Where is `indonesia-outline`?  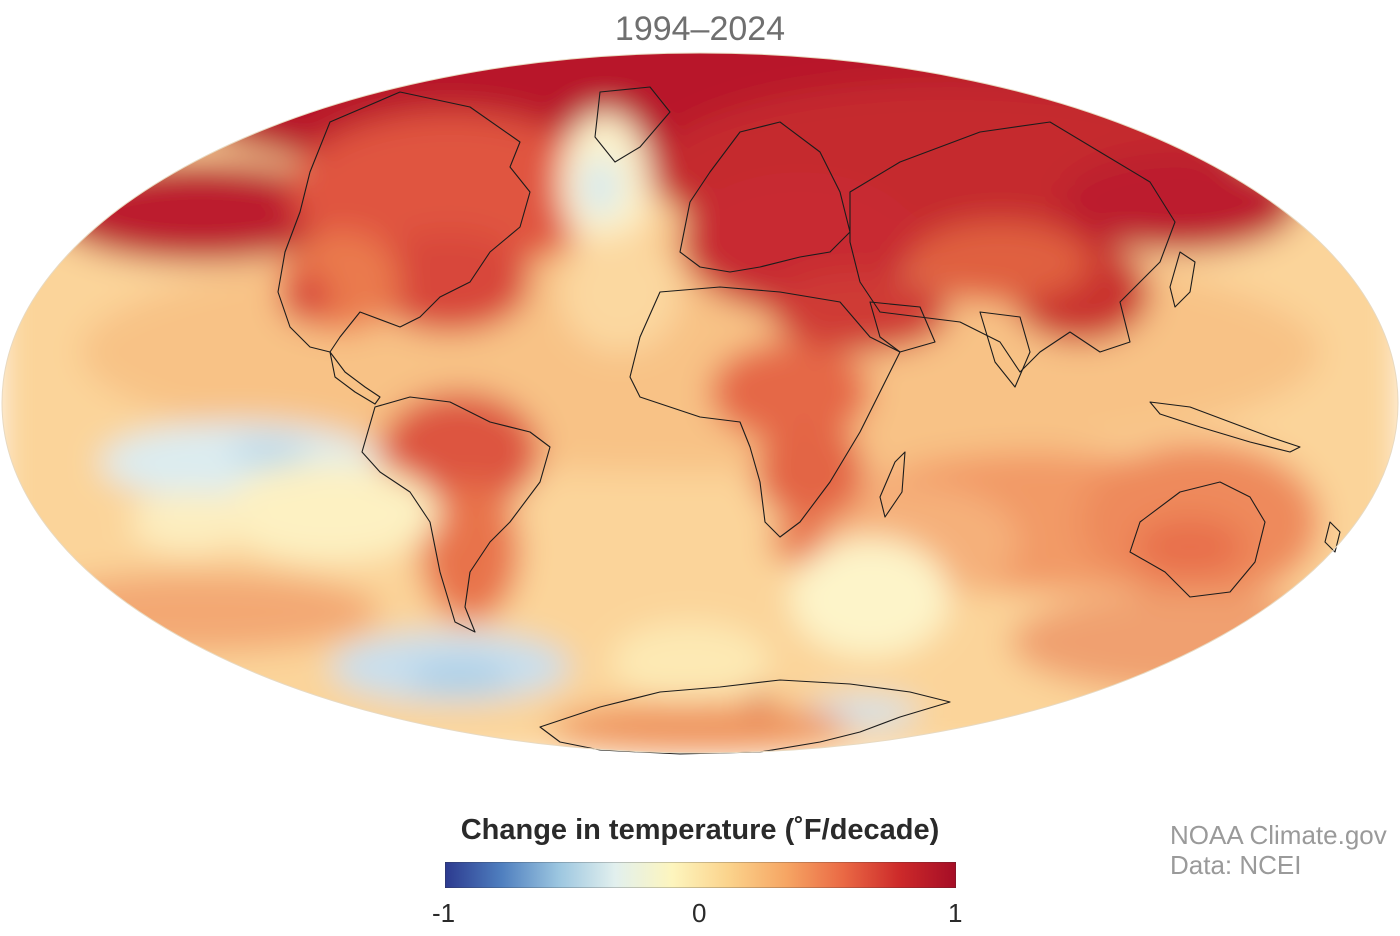
indonesia-outline is located at coordinates (1225, 427).